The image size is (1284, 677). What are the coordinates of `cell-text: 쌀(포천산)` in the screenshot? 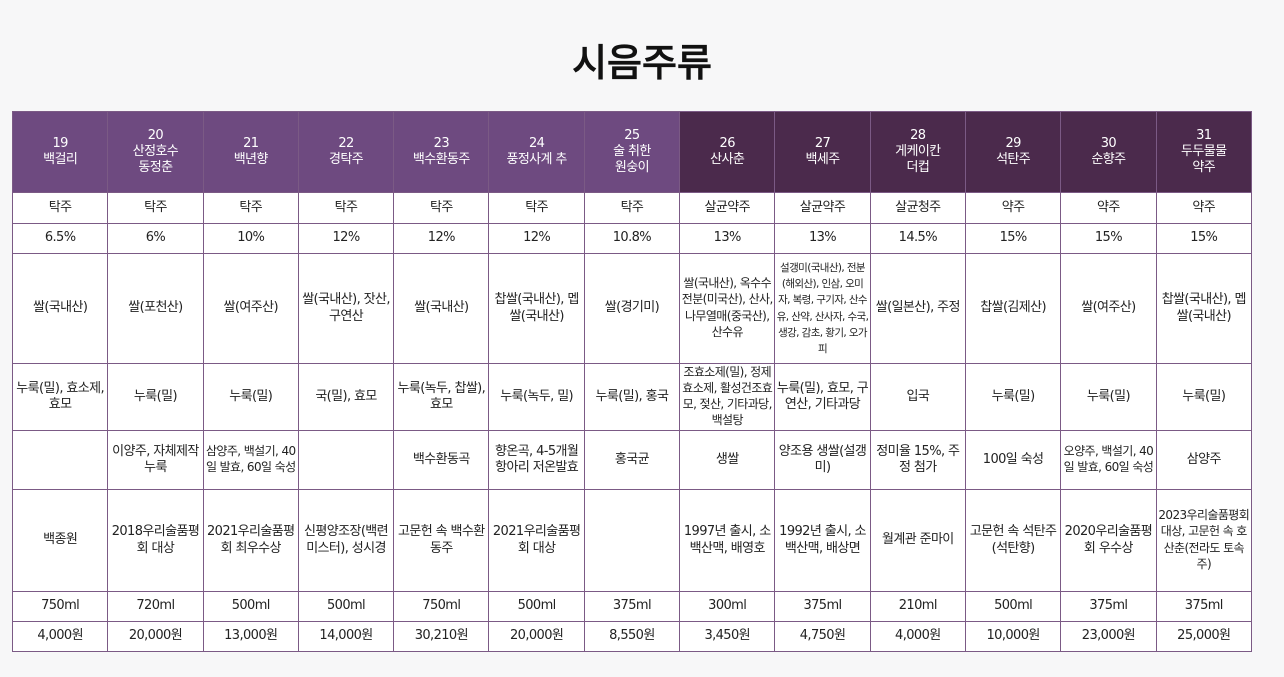 It's located at (155, 308).